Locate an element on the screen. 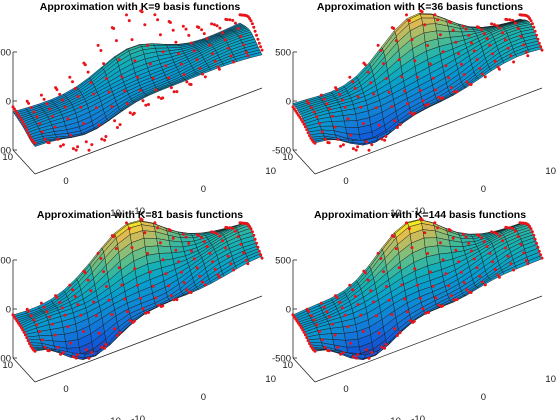 The height and width of the screenshot is (420, 560). x-tick-label: 10 is located at coordinates (270, 171).